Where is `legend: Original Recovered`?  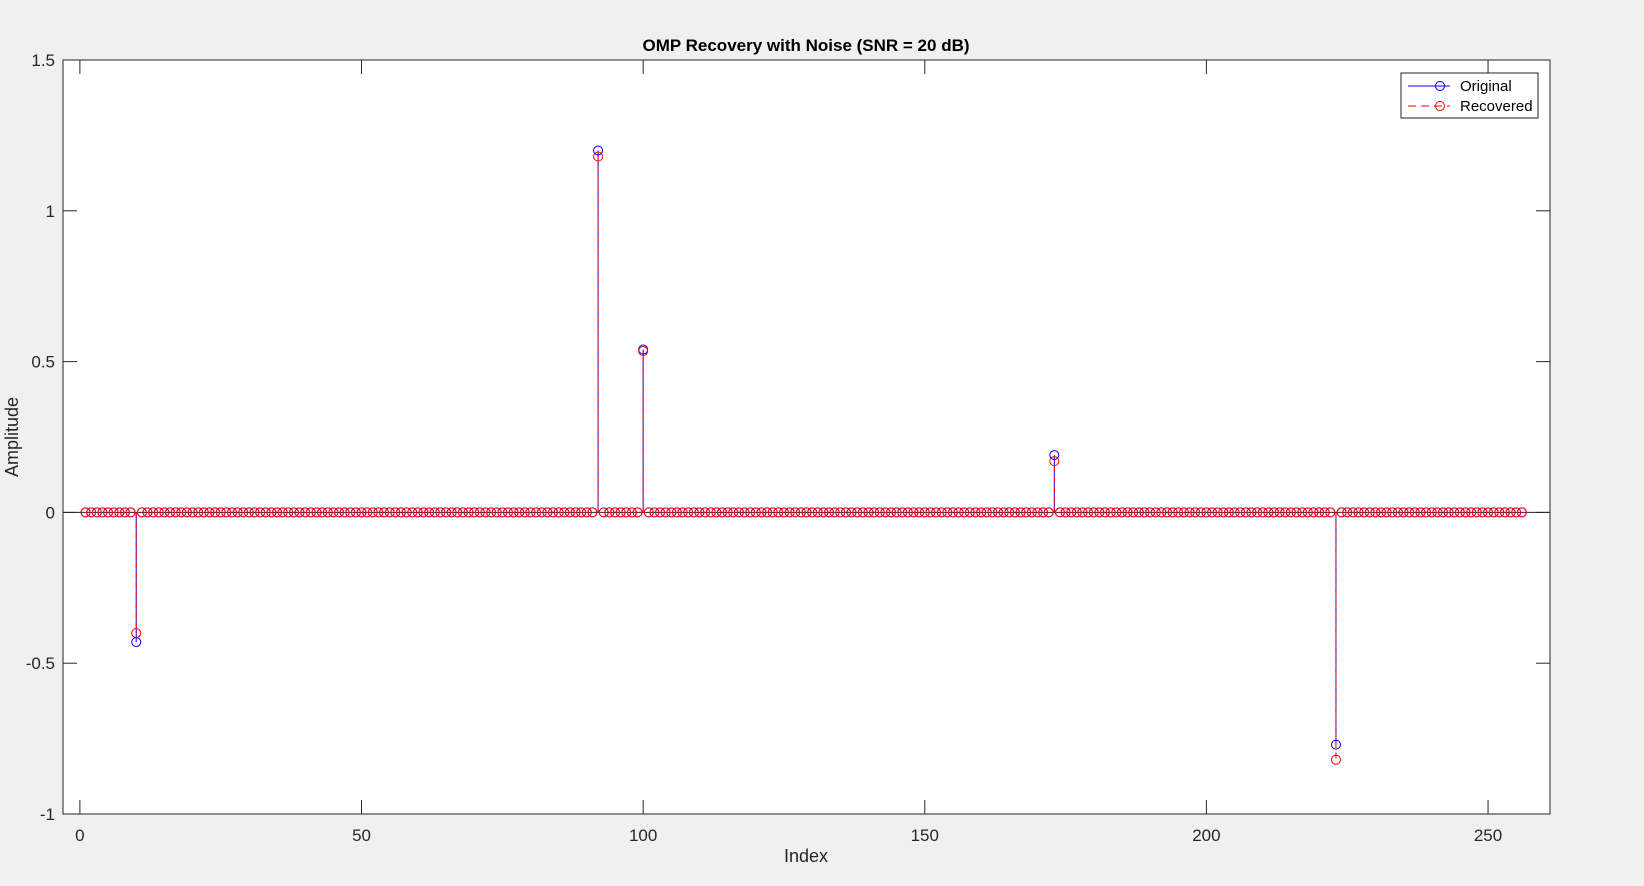
legend: Original Recovered is located at coordinates (1469, 95).